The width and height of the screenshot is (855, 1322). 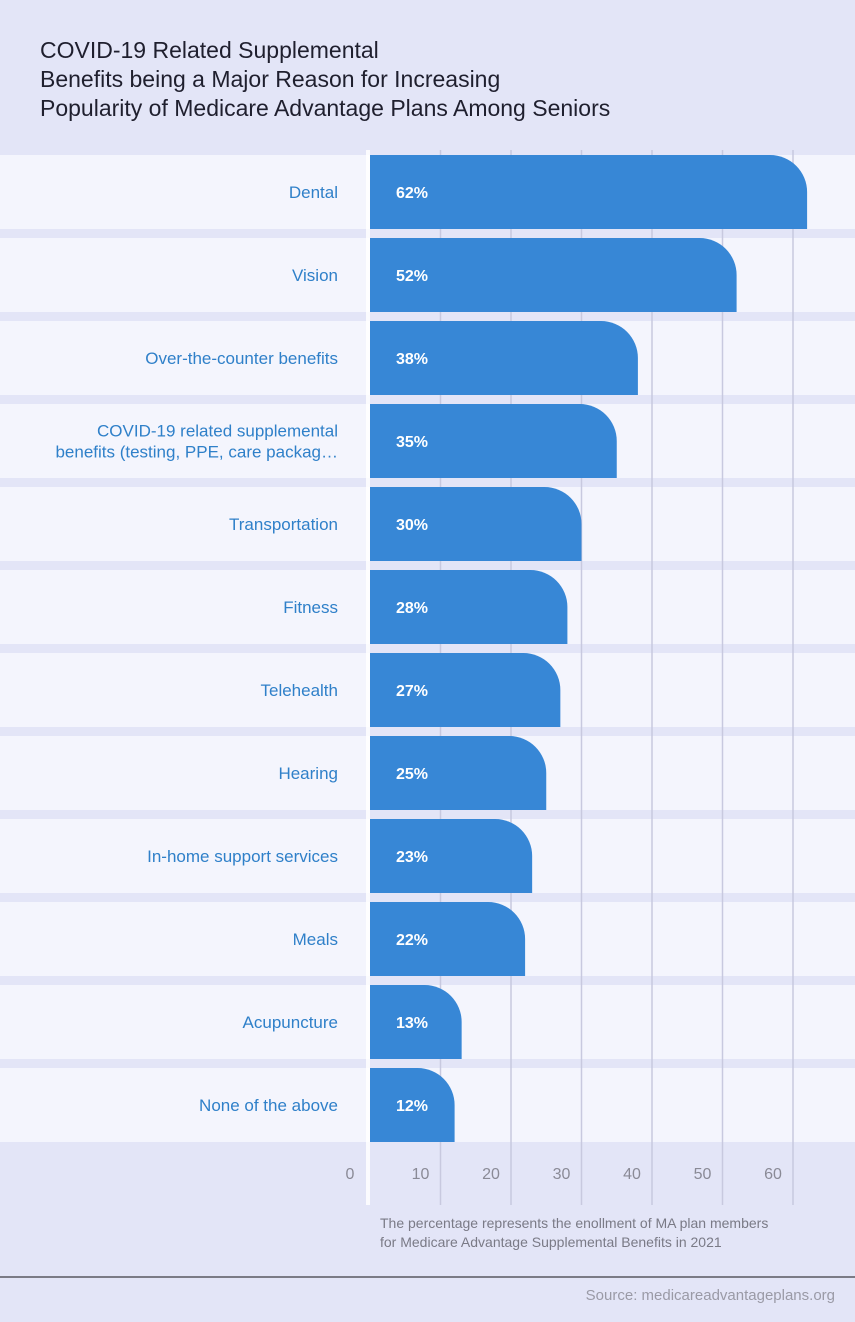 I want to click on x-tick-label: 10, so click(x=421, y=1174).